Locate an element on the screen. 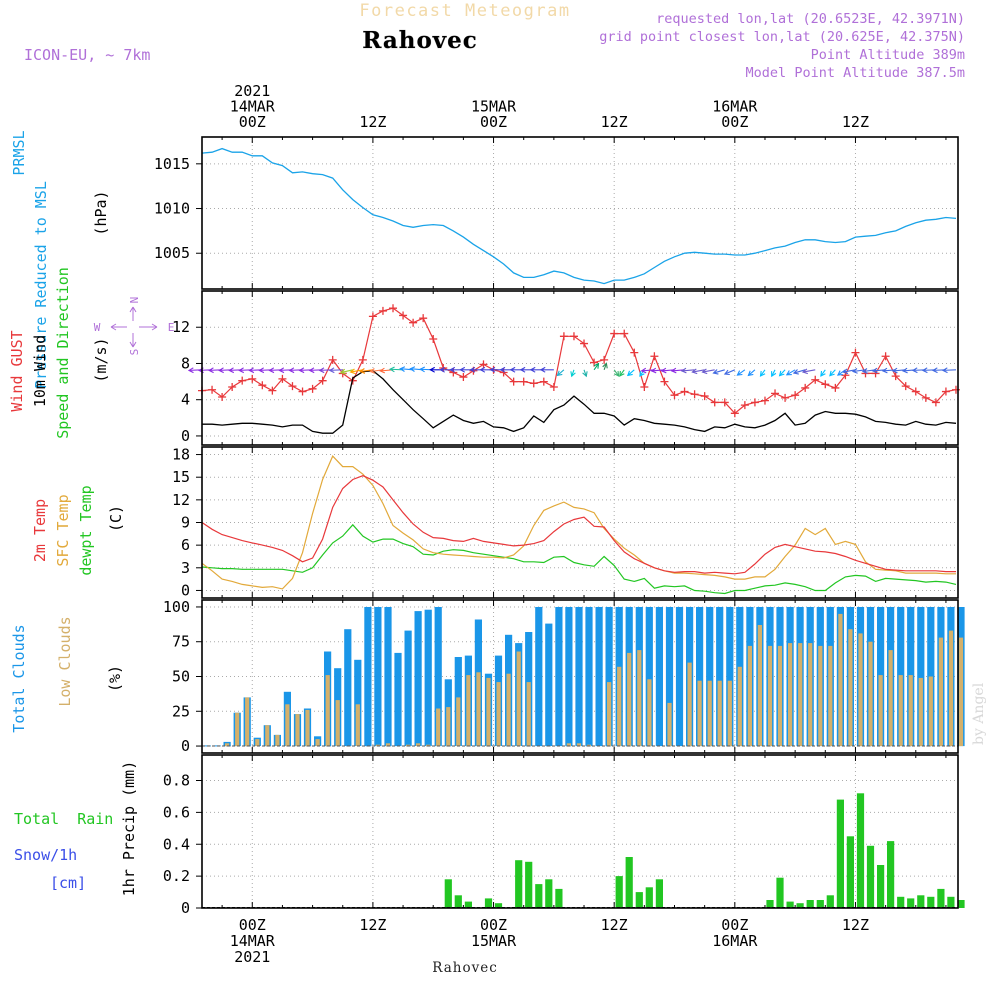 The image size is (1000, 1000). point-altitude: Point Altitude 389m is located at coordinates (888, 55).